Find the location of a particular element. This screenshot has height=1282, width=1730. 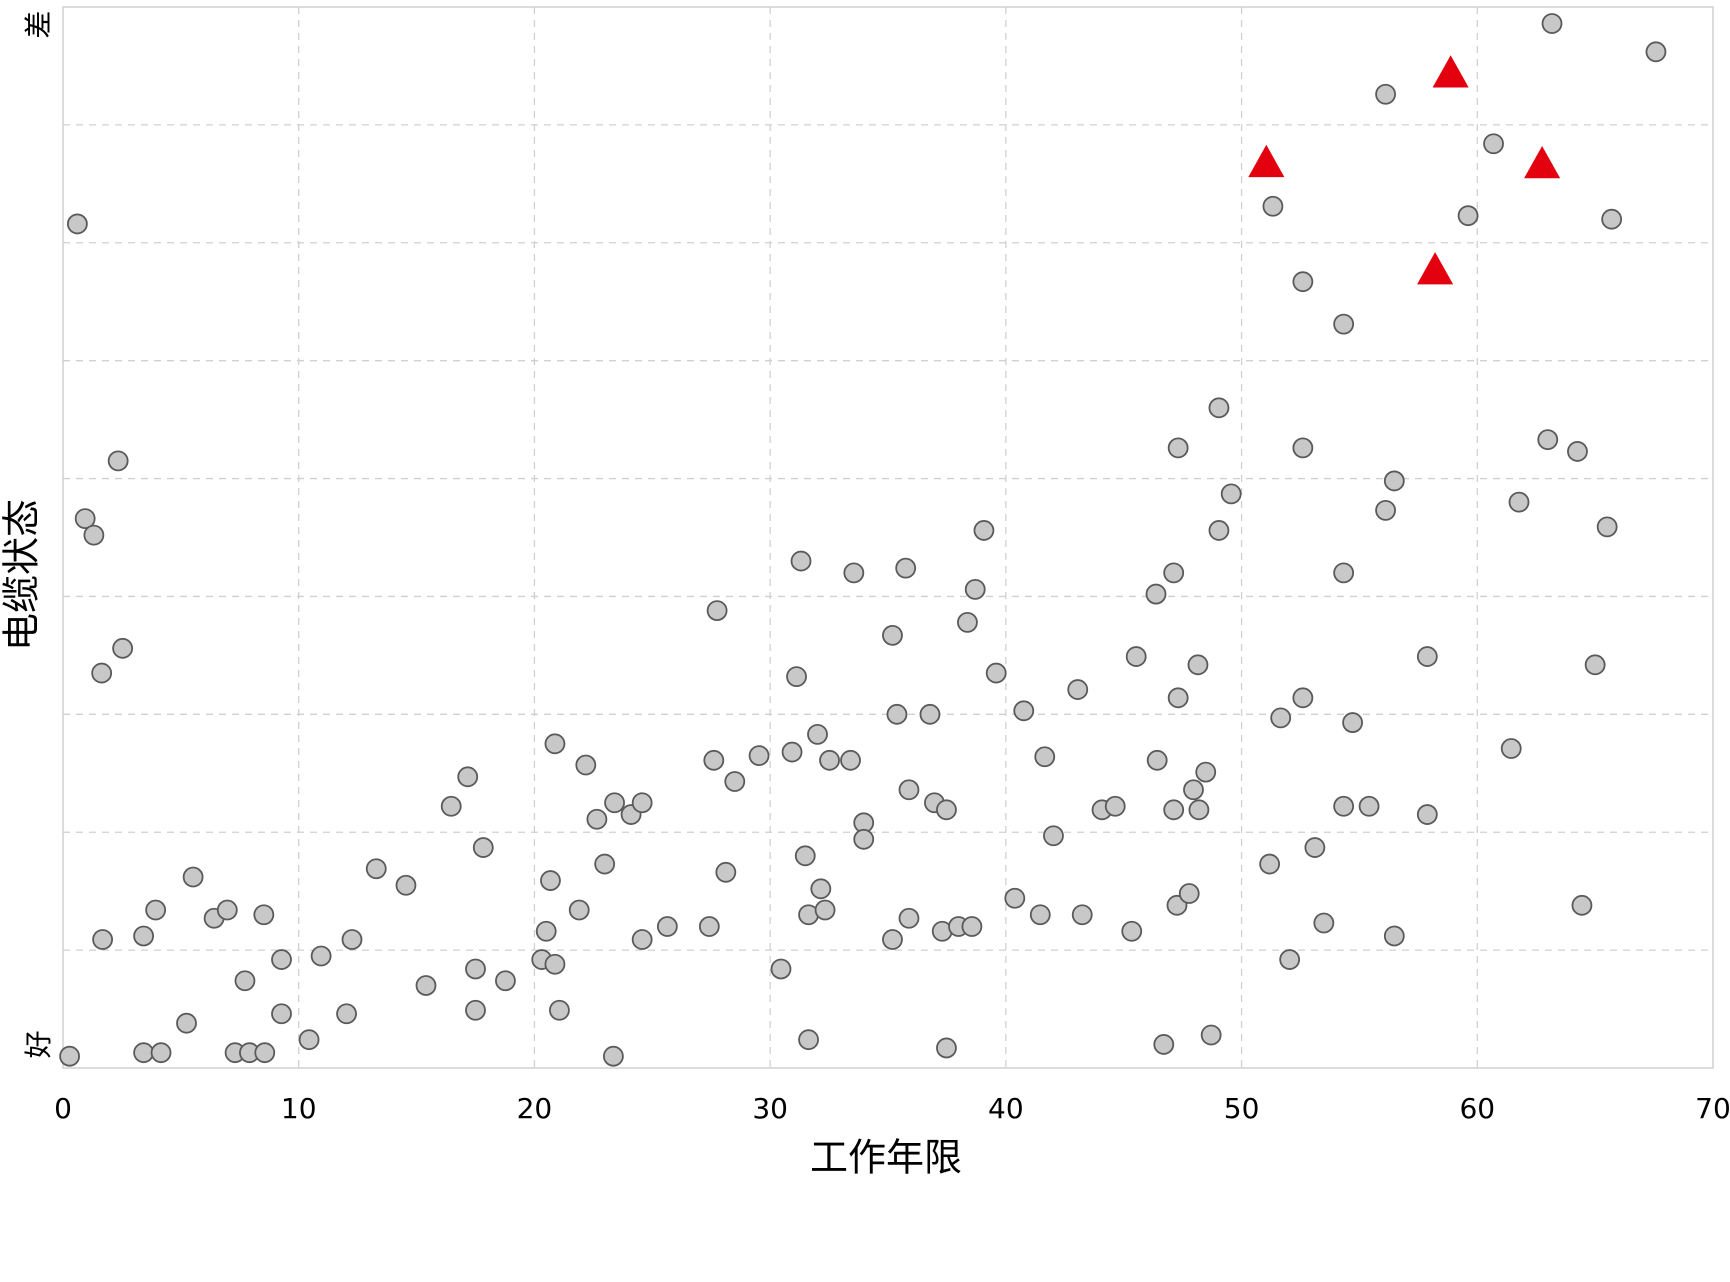

x-tick-label: 30 is located at coordinates (770, 1108).